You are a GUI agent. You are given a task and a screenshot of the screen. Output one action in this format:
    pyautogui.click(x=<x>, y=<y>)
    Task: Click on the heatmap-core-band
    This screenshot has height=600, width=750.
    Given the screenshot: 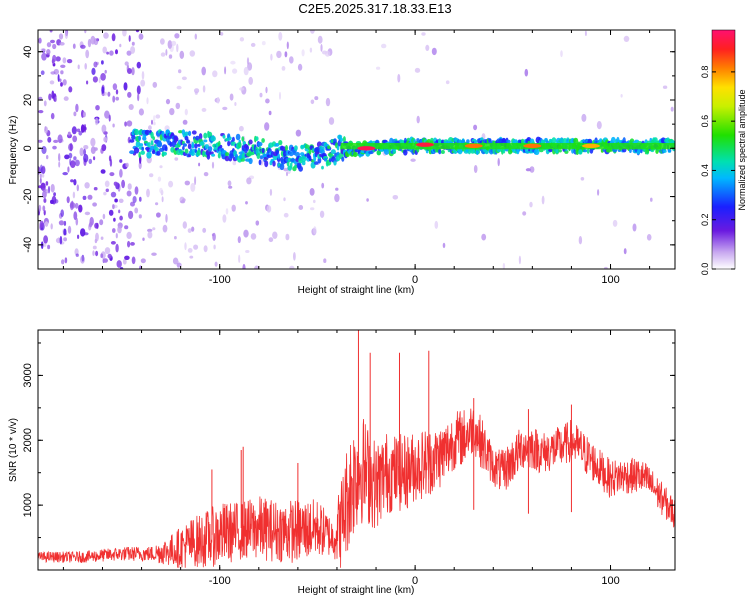 What is the action you would take?
    pyautogui.click(x=507, y=146)
    